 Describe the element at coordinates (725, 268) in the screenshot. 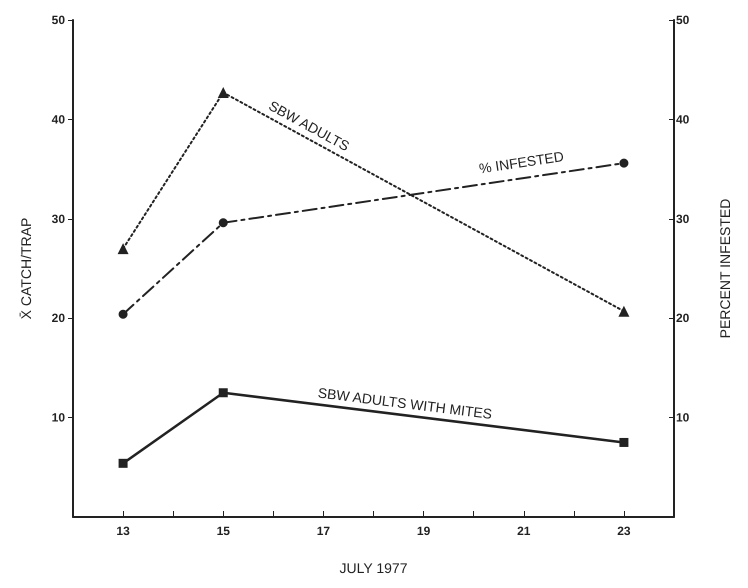

I see `y2-axis-title: PERCENT INFESTED` at that location.